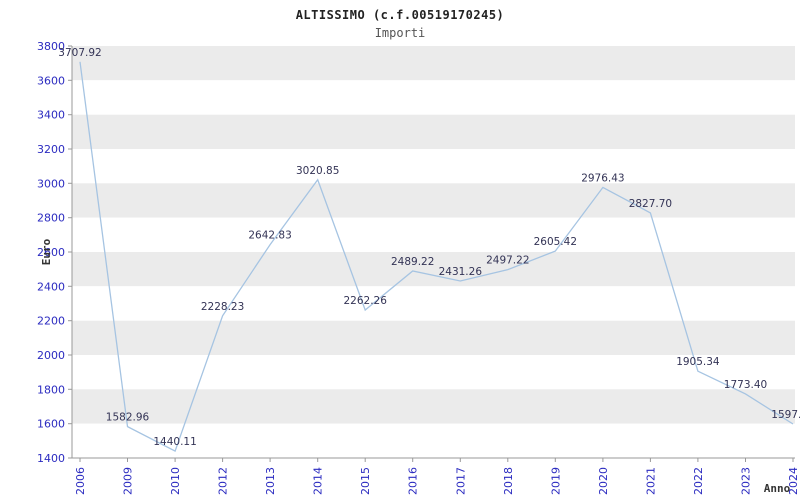 The width and height of the screenshot is (800, 500). What do you see at coordinates (51, 424) in the screenshot?
I see `svg-text: 1600` at bounding box center [51, 424].